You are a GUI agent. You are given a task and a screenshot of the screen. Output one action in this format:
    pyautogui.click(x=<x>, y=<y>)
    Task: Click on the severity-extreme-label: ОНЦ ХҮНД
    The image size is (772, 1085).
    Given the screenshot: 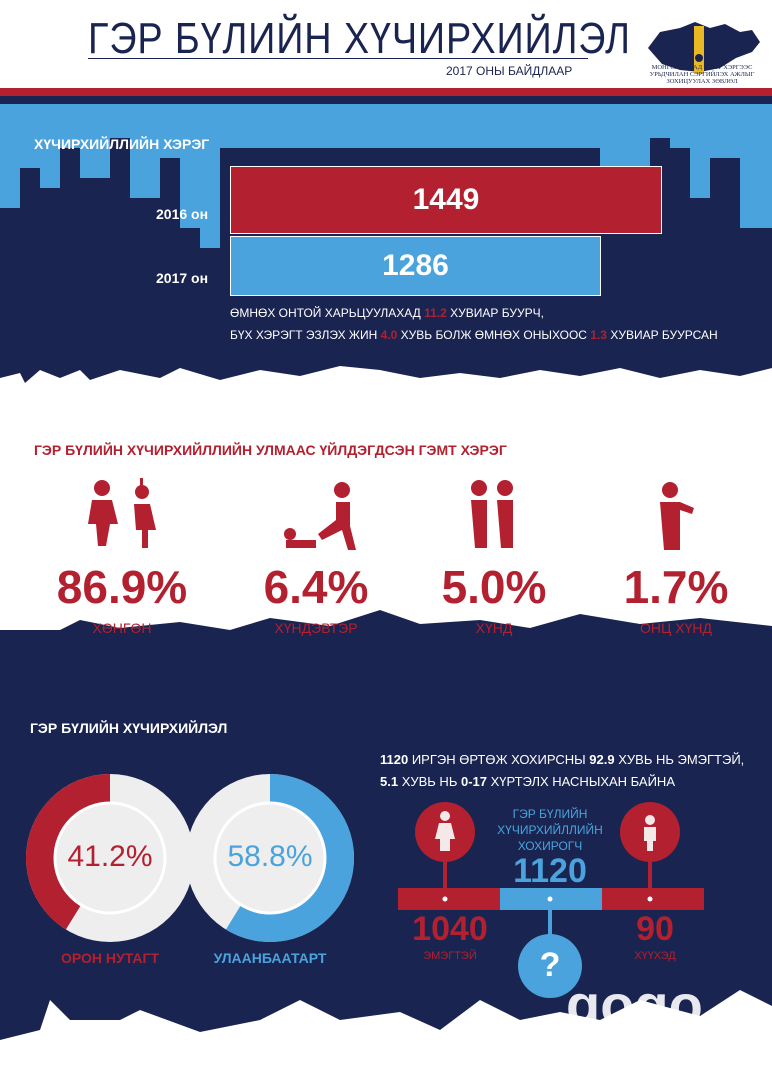 What is the action you would take?
    pyautogui.click(x=676, y=628)
    